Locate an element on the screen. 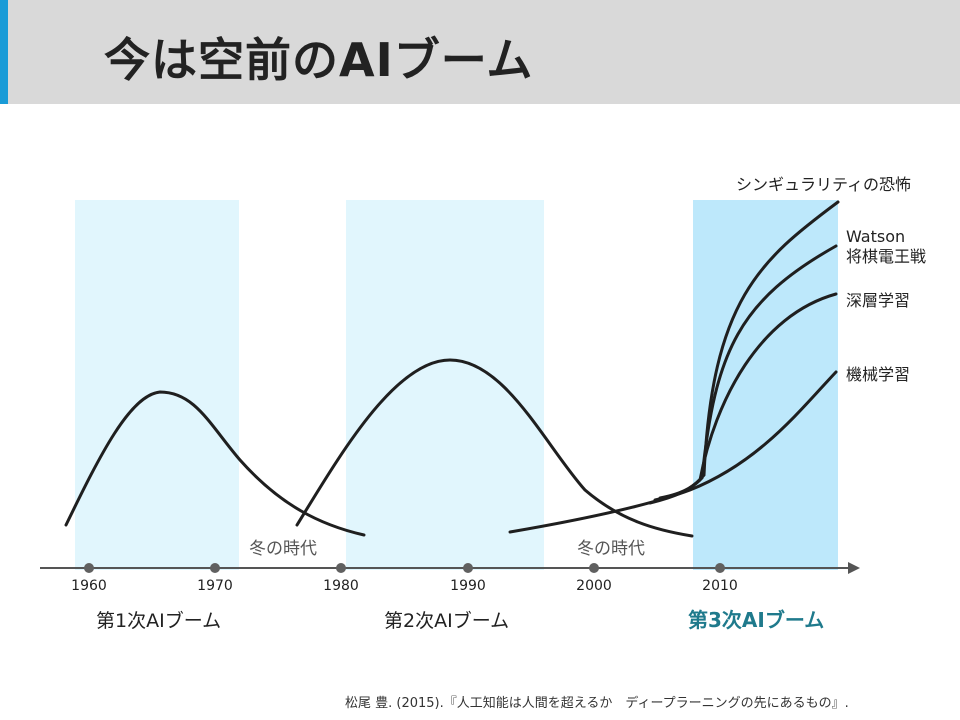 The width and height of the screenshot is (960, 720). machine-learning-curve is located at coordinates (673, 452).